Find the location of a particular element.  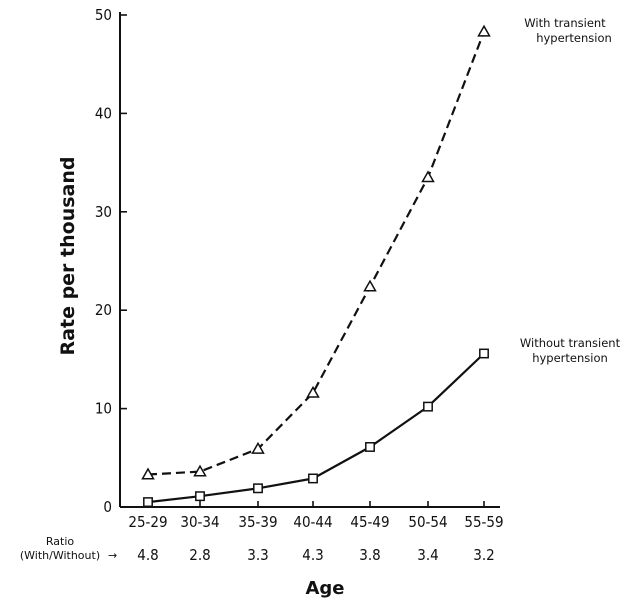

ratio-value: 2.8 is located at coordinates (199, 555).